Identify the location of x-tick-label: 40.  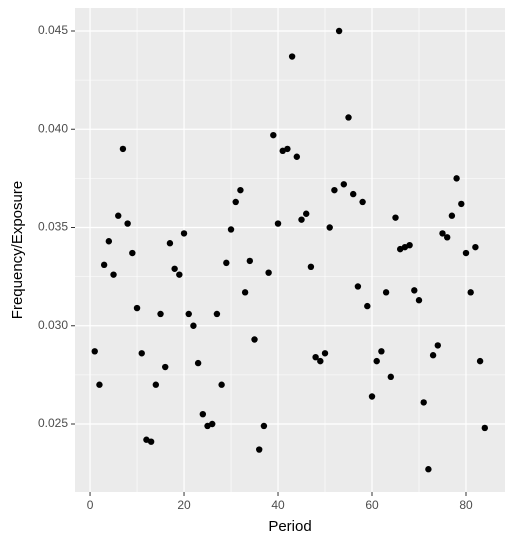
(278, 505).